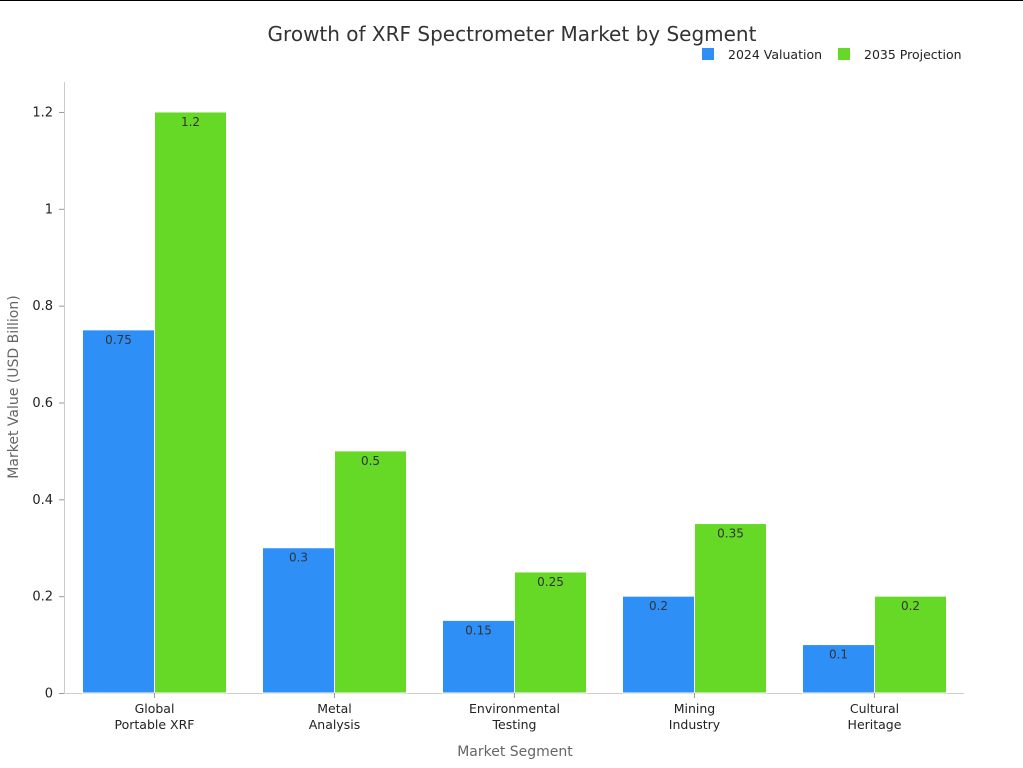 This screenshot has height=768, width=1023. I want to click on y-axis-title: Market Value (USD Billion), so click(14, 386).